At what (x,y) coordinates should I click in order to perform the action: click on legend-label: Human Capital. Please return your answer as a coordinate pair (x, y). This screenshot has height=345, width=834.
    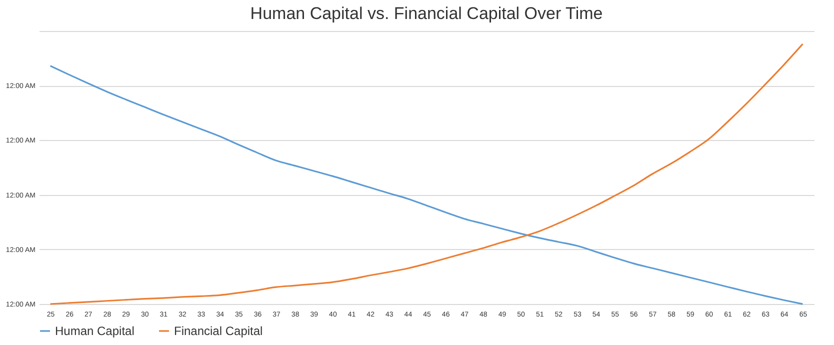
    Looking at the image, I should click on (94, 331).